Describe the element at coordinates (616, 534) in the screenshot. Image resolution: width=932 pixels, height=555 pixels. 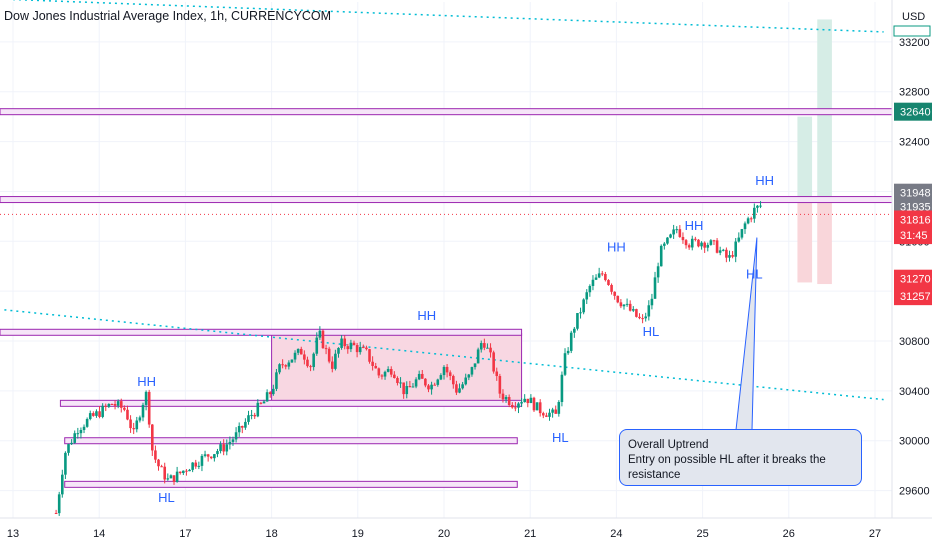
I see `x-tick-label: 24` at that location.